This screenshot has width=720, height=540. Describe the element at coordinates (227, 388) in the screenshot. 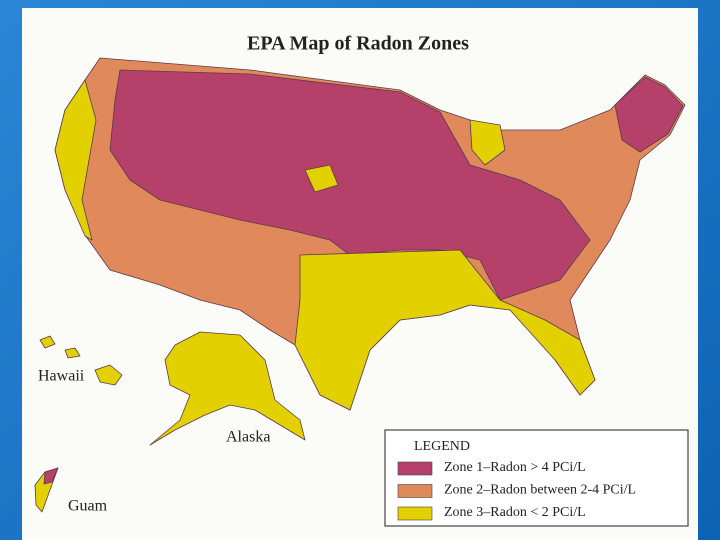

I see `alaska` at that location.